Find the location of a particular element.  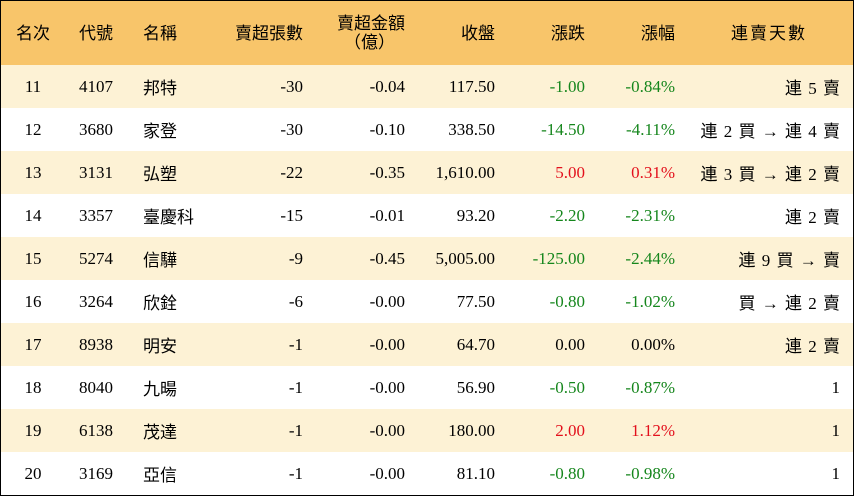

header-streak: 連賣天數 is located at coordinates (769, 33).